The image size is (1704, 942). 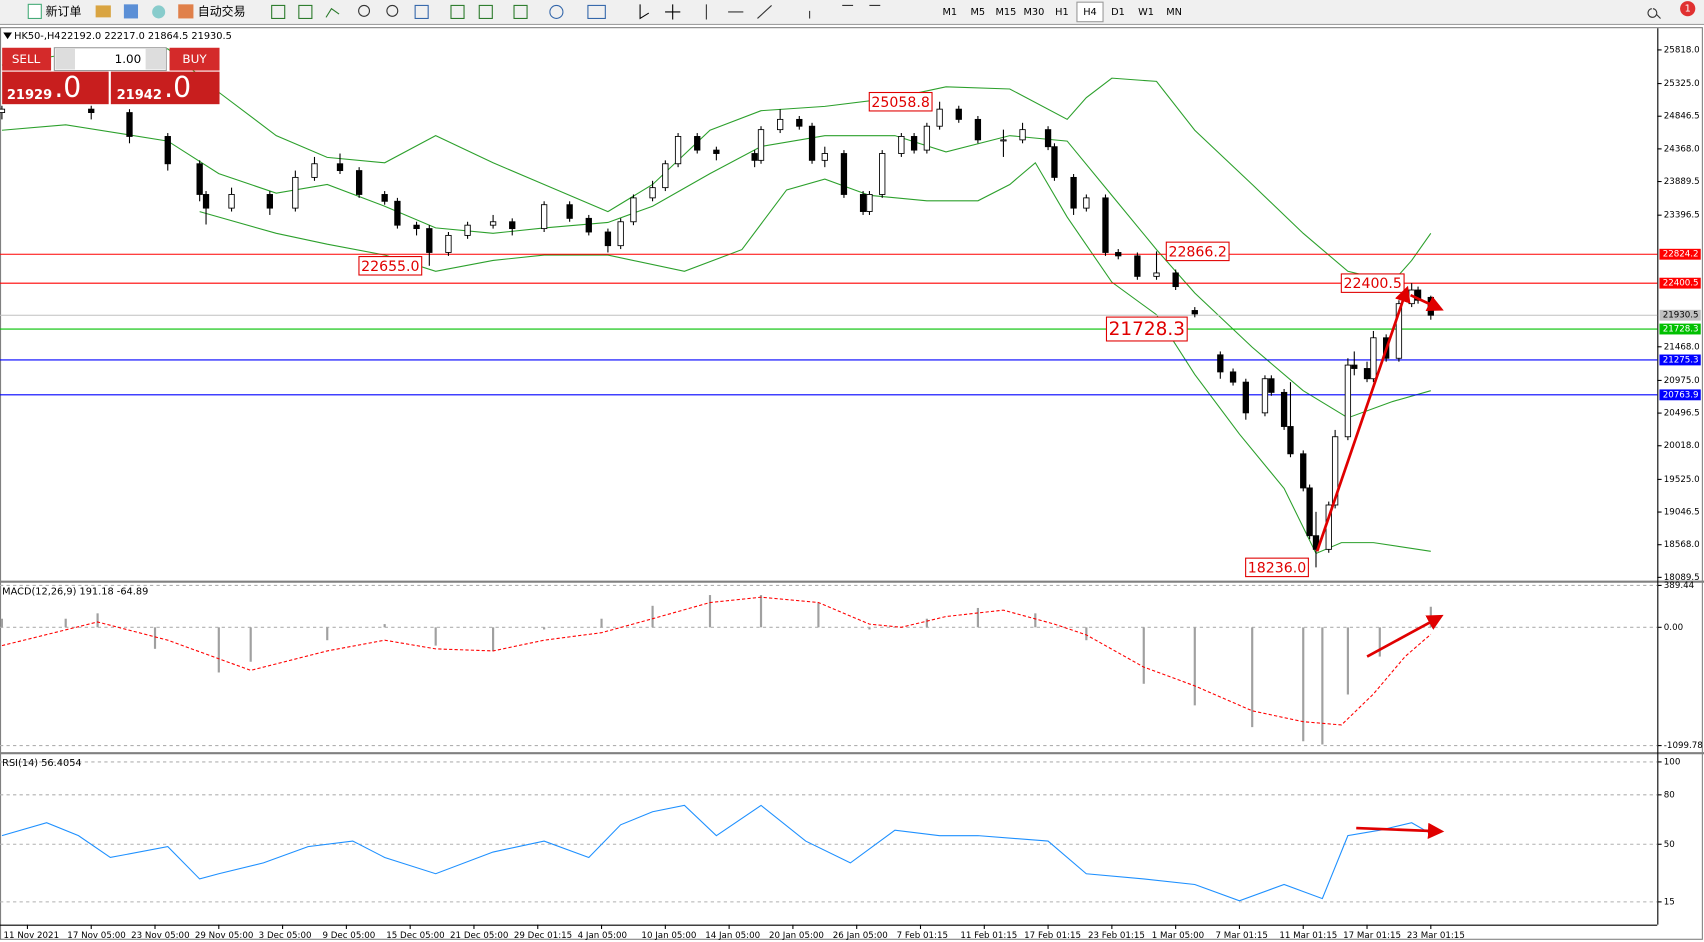 What do you see at coordinates (1654, 13) in the screenshot?
I see `search-icon` at bounding box center [1654, 13].